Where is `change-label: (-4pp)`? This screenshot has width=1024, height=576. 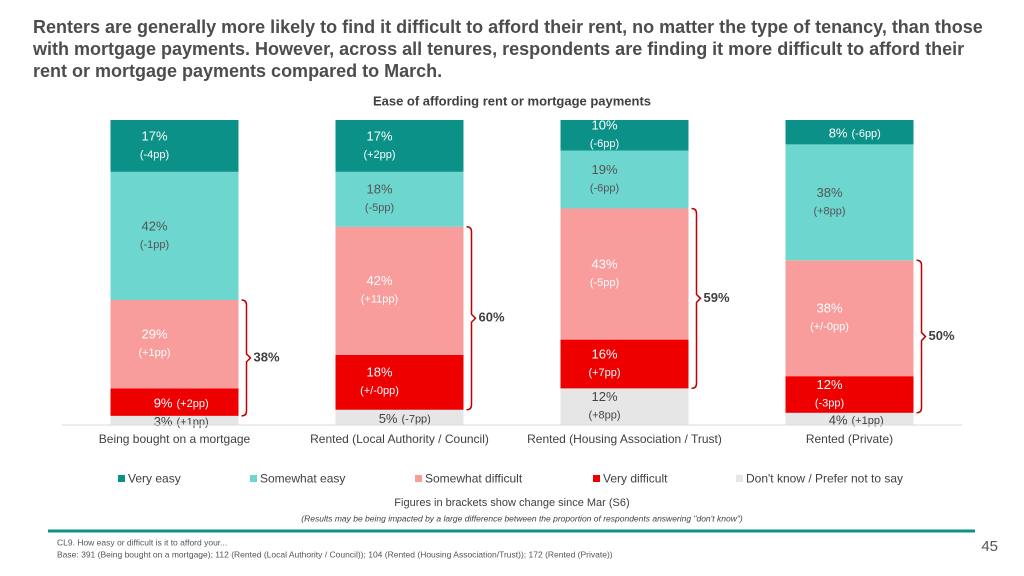 change-label: (-4pp) is located at coordinates (154, 155).